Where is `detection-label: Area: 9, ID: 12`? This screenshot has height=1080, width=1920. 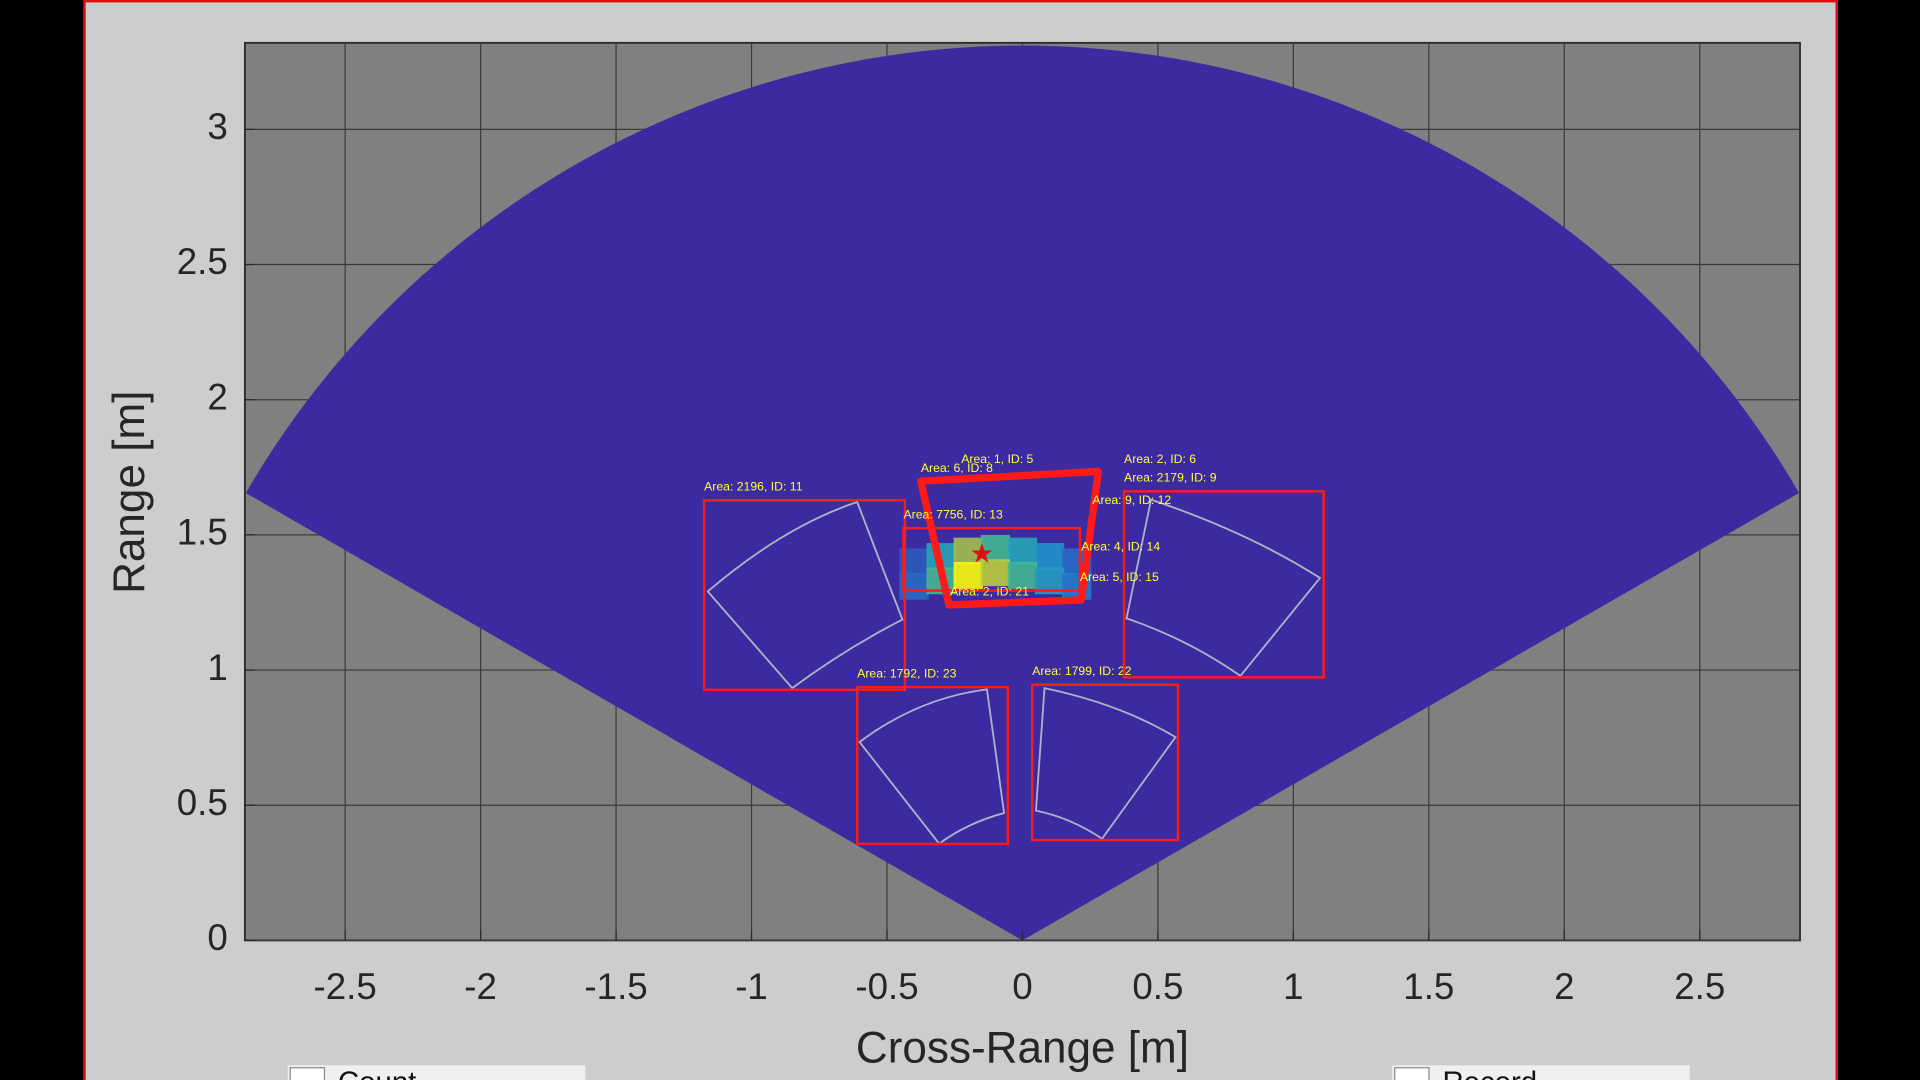 detection-label: Area: 9, ID: 12 is located at coordinates (1131, 500).